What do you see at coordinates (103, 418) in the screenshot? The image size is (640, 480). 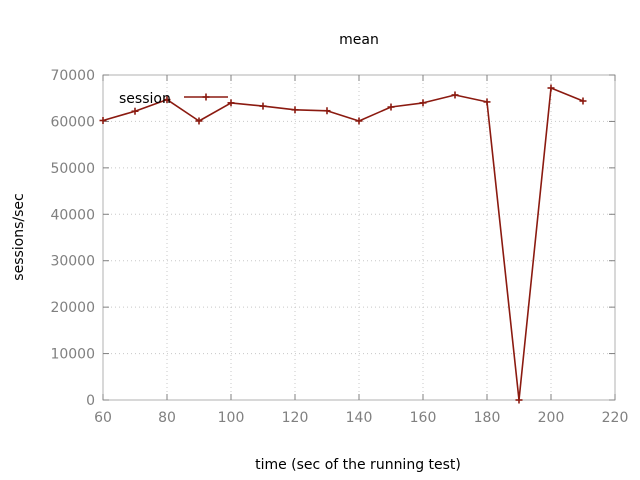 I see `x-tick-label: 60` at bounding box center [103, 418].